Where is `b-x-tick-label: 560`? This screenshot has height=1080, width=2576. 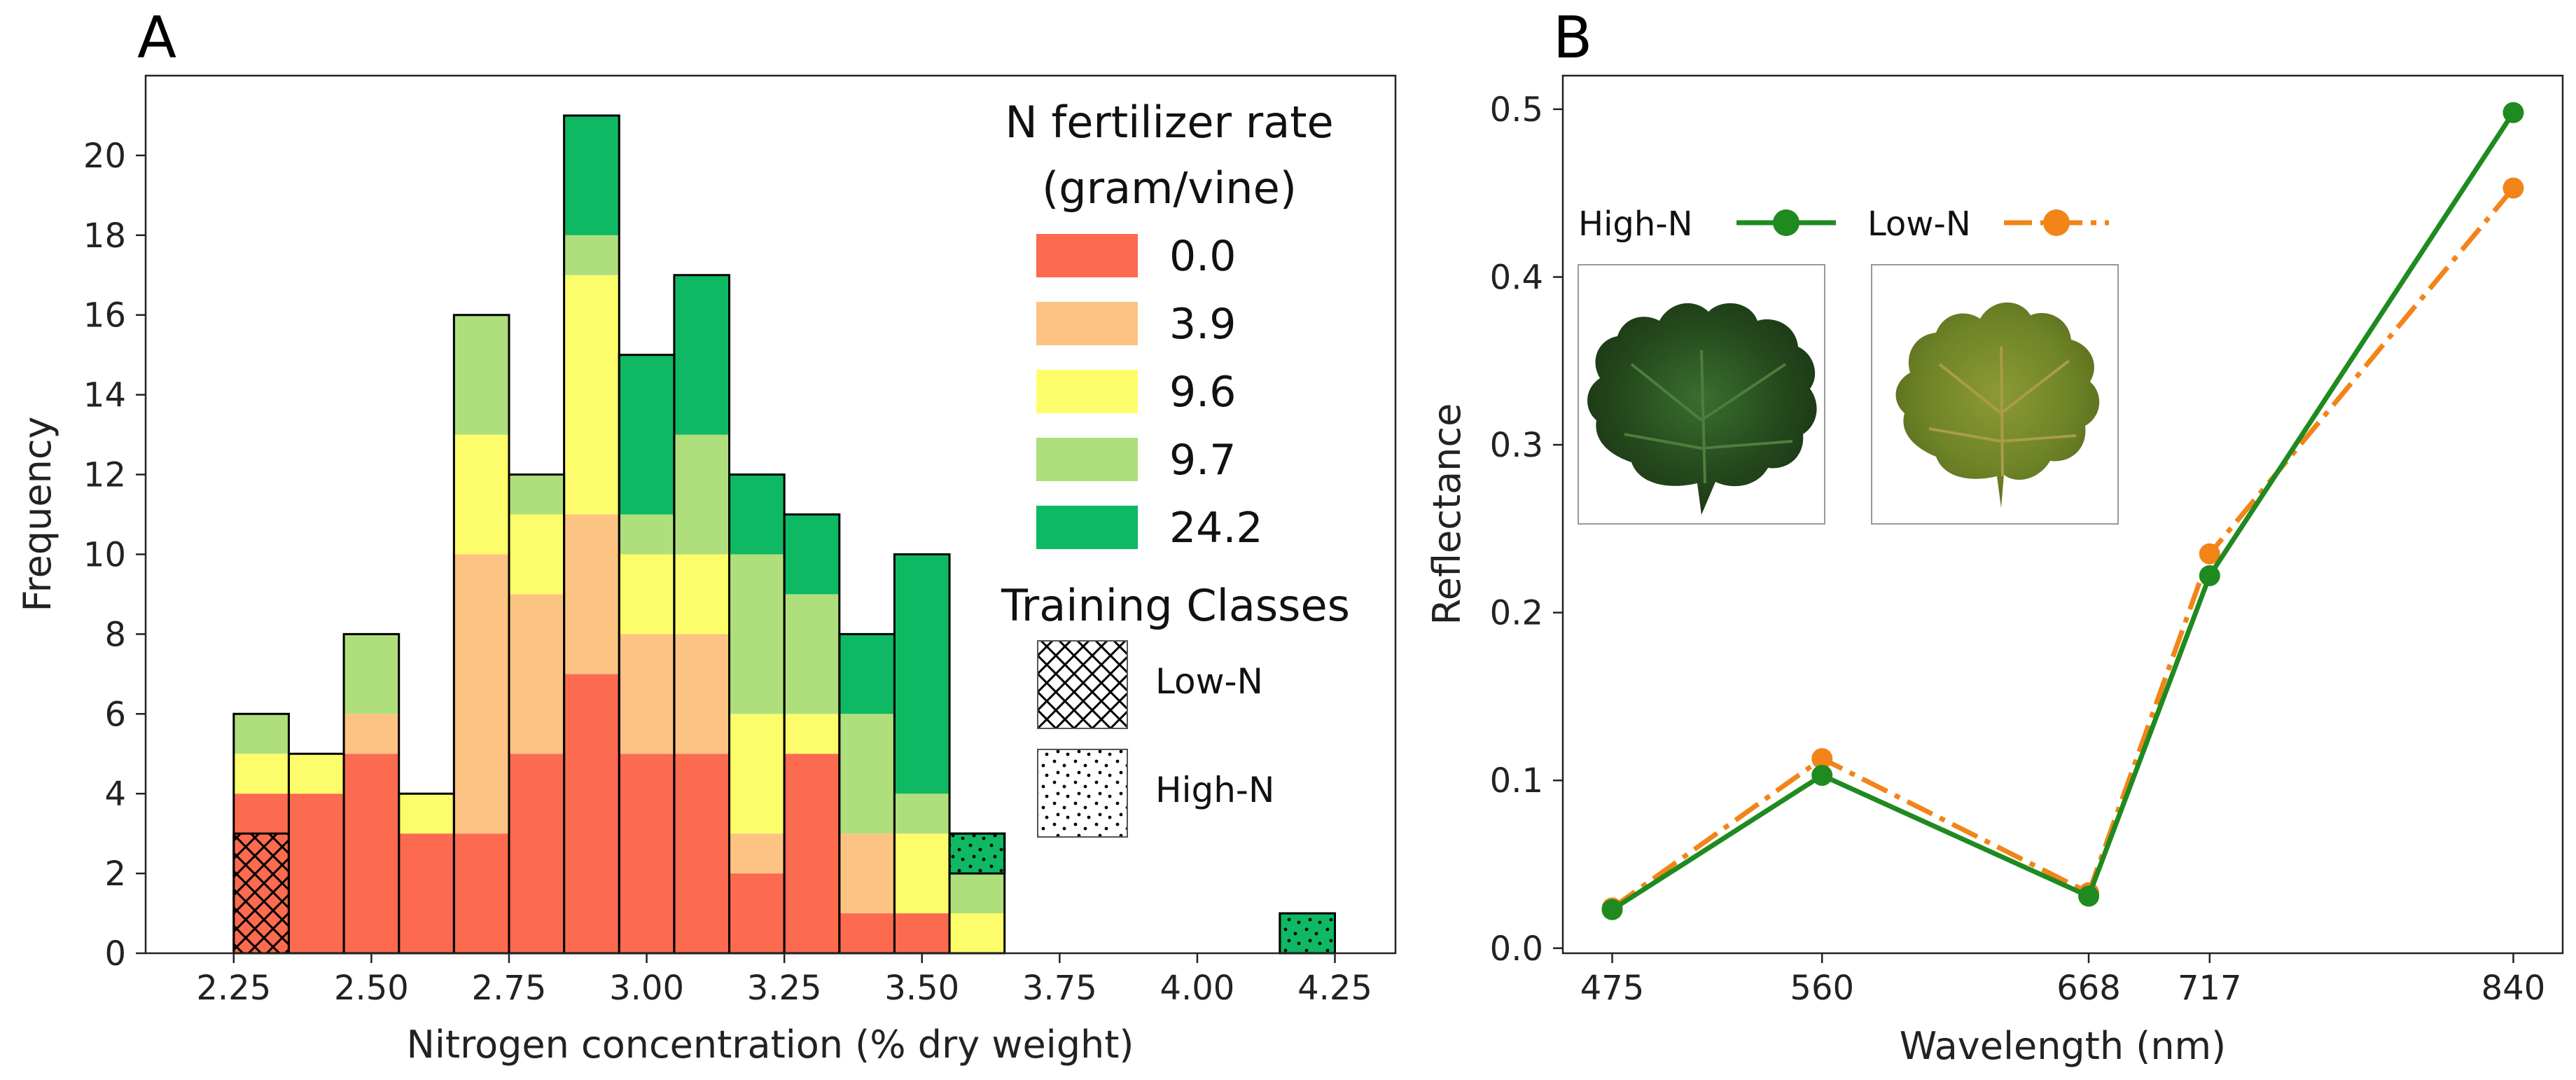 b-x-tick-label: 560 is located at coordinates (1822, 988).